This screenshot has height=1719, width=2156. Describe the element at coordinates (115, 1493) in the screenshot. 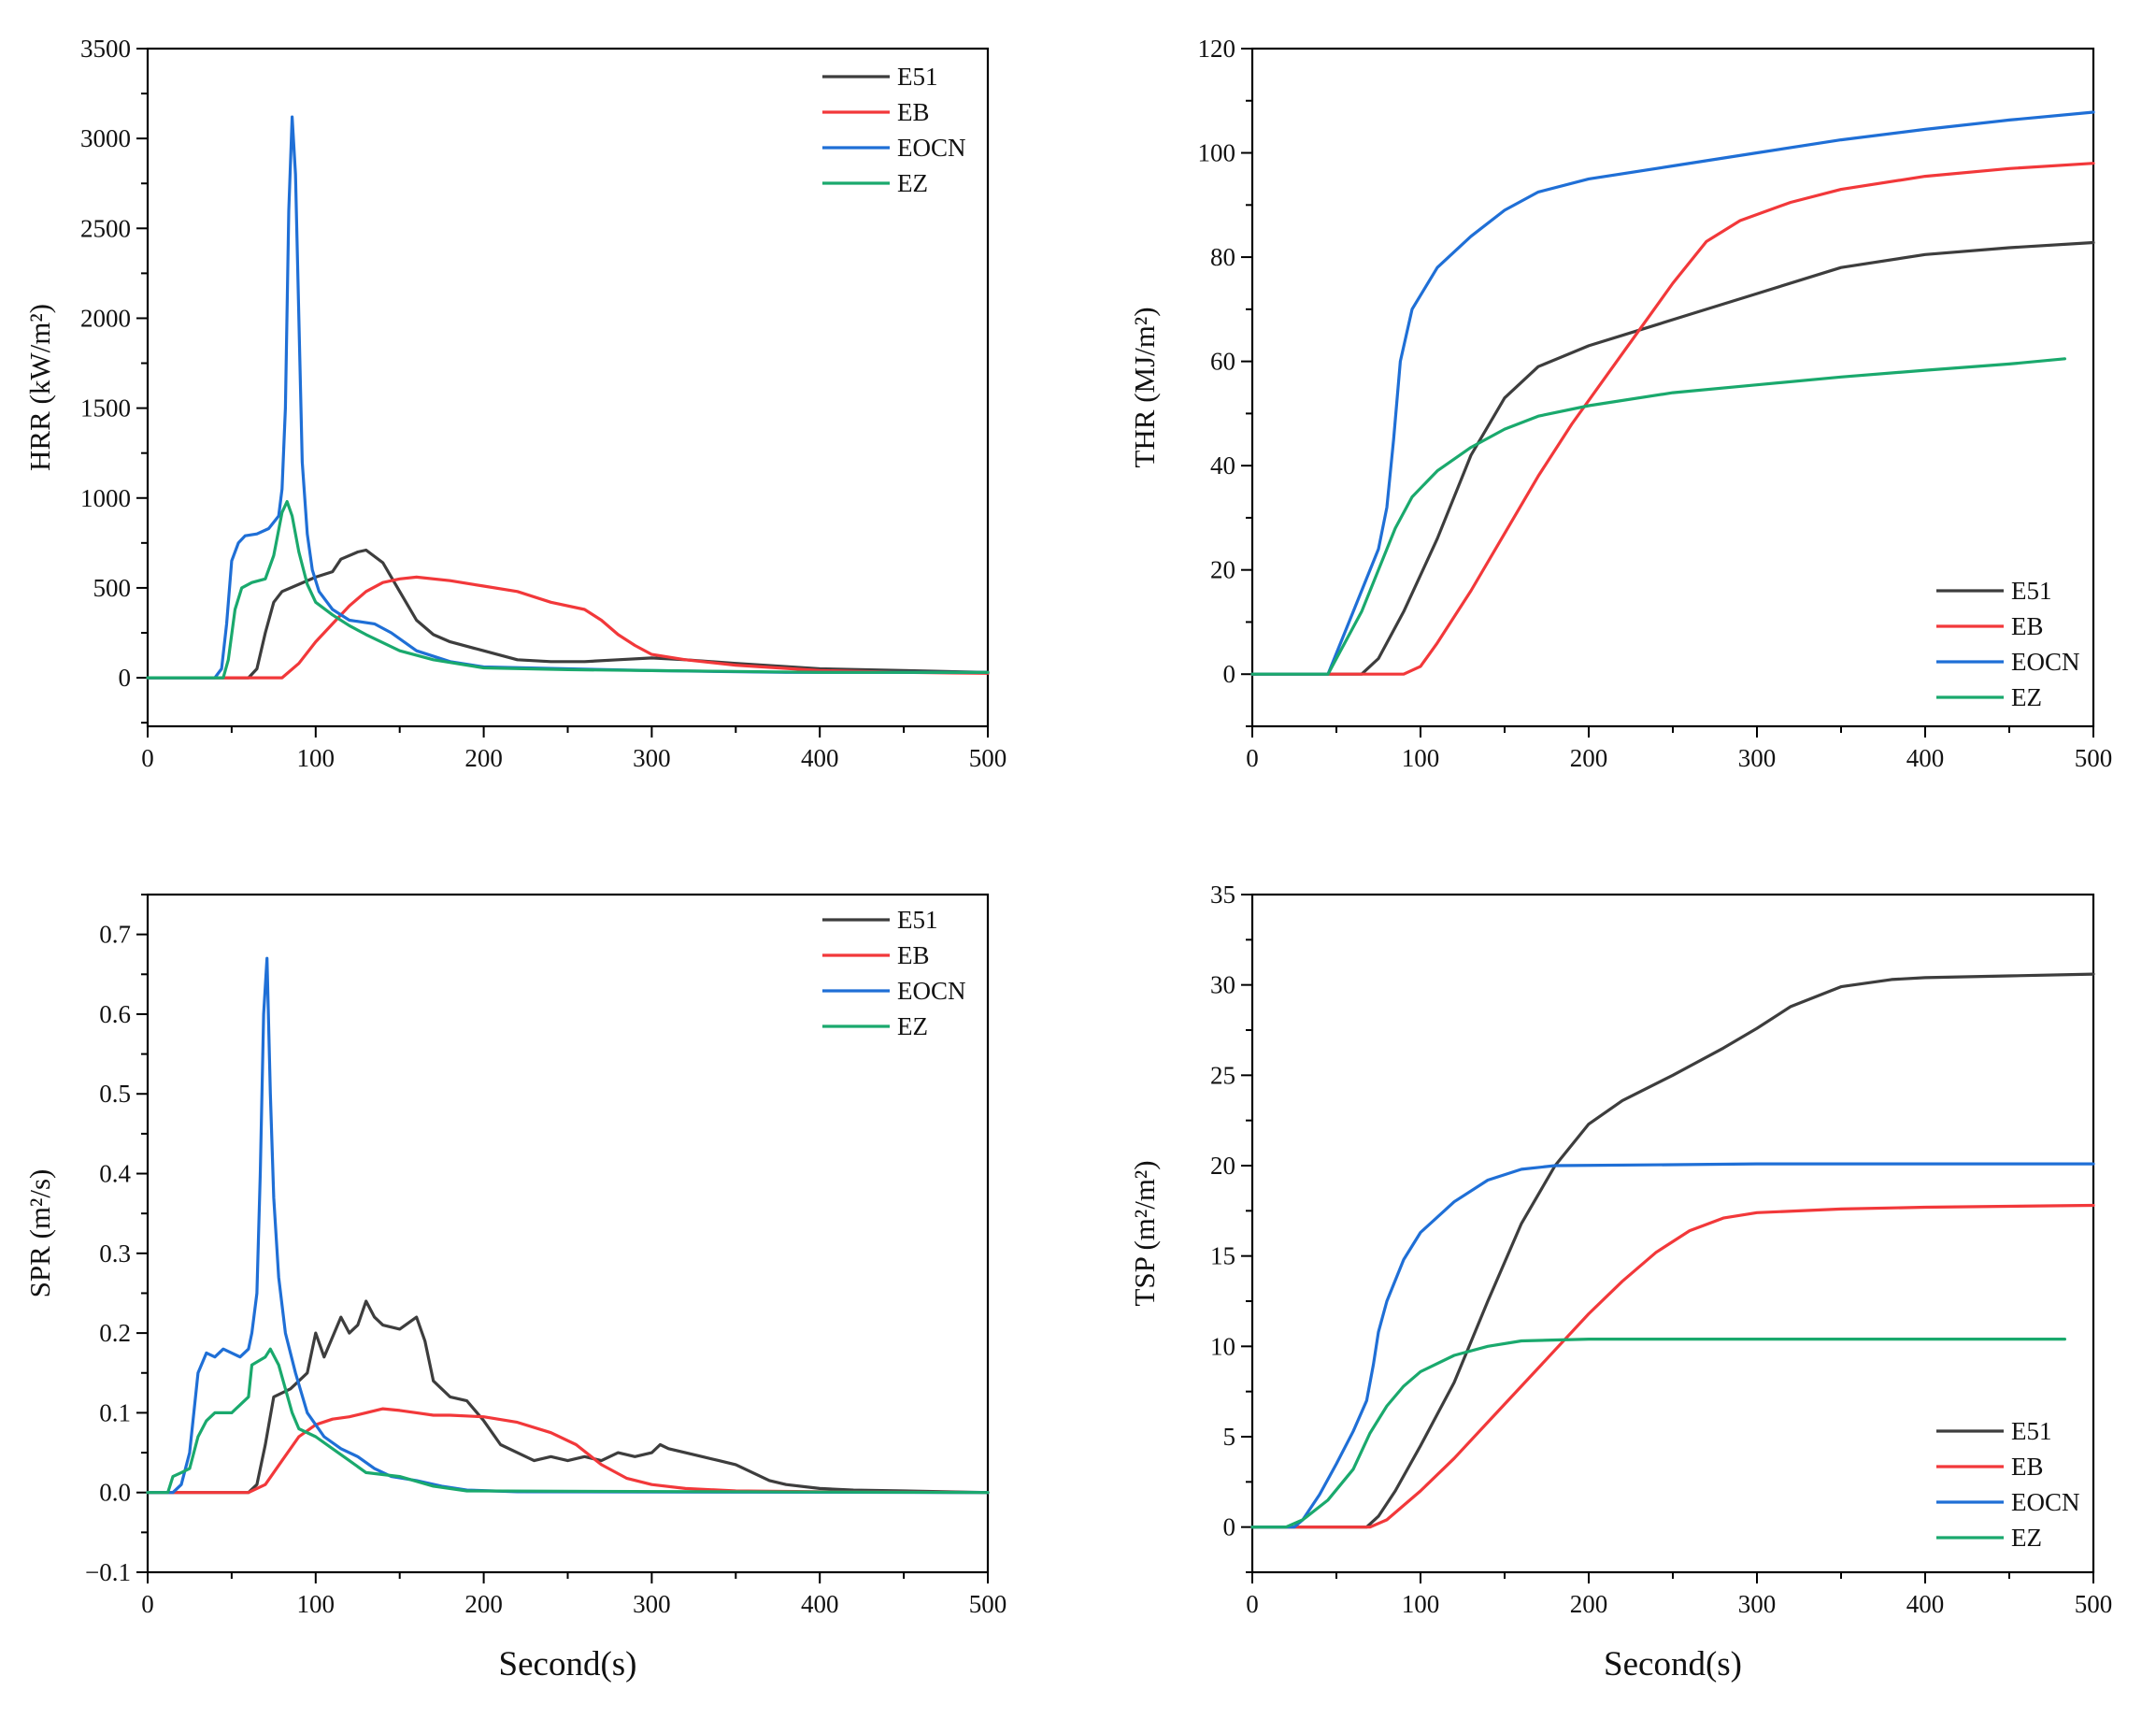

I see `y-tick-label: 0.0` at that location.